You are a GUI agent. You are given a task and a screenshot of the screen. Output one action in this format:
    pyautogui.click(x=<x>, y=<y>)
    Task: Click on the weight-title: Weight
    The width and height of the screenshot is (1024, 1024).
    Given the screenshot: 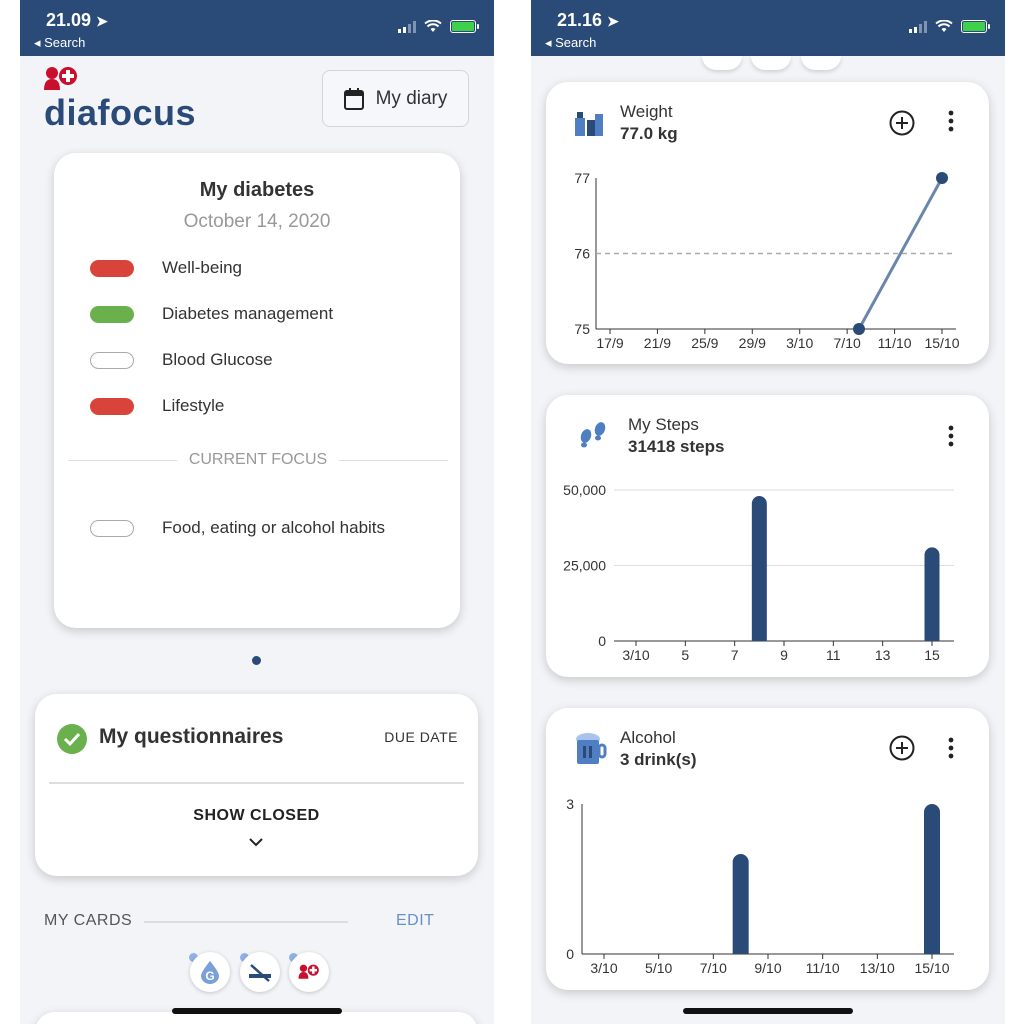 What is the action you would take?
    pyautogui.click(x=646, y=111)
    